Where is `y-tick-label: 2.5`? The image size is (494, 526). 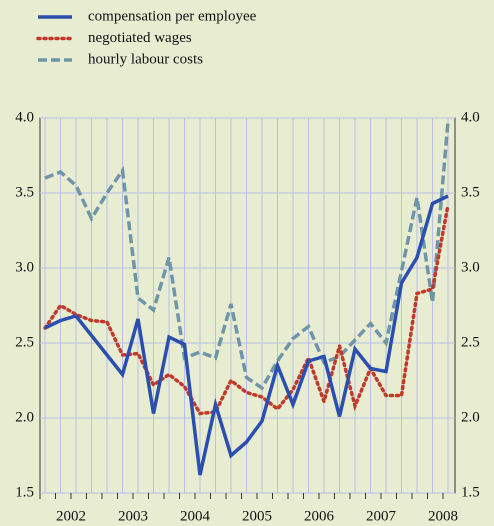 y-tick-label: 2.5 is located at coordinates (24, 342).